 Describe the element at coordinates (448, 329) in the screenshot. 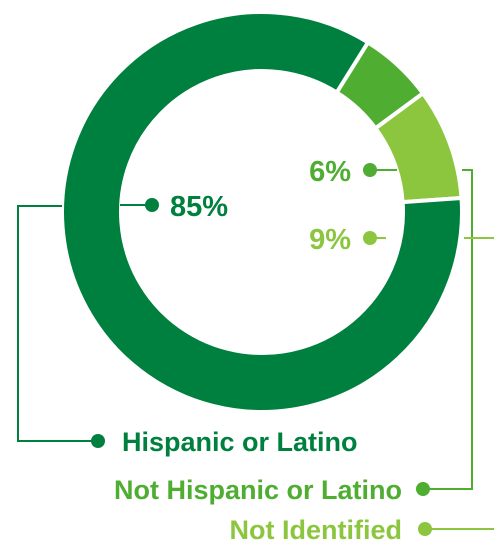

I see `leader-line-not-hispanic` at that location.